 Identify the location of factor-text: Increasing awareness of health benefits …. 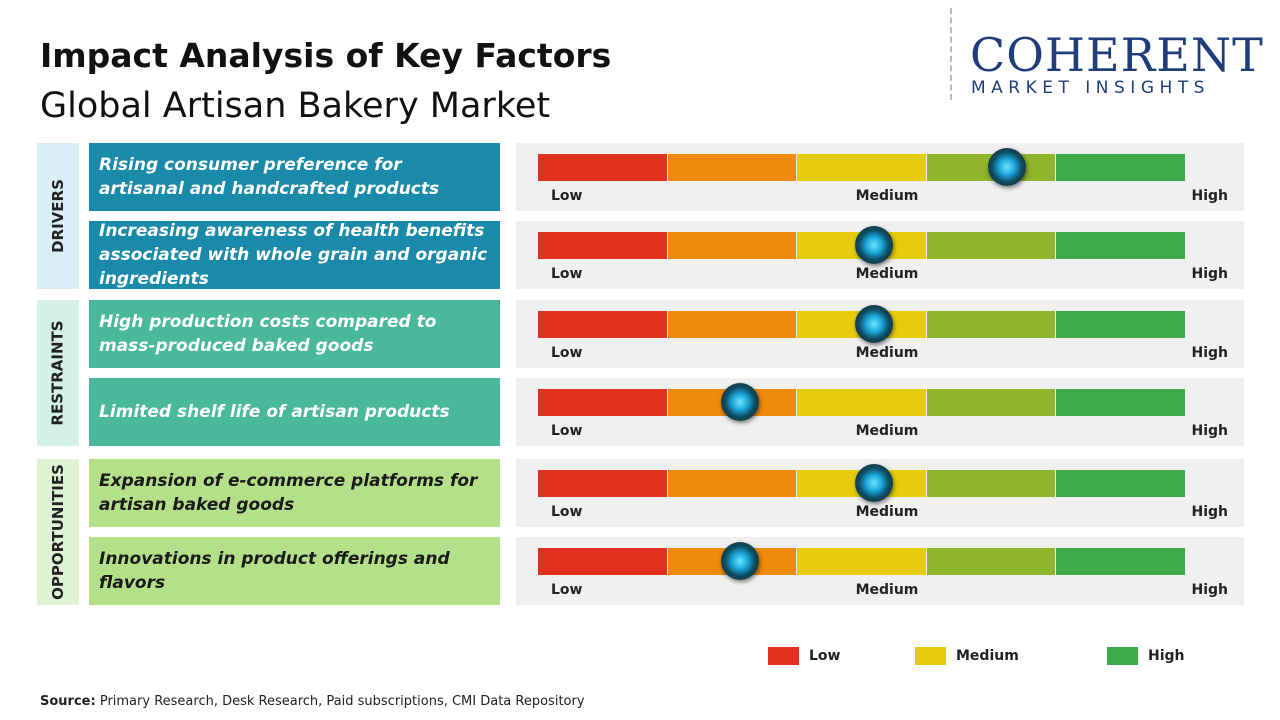
(294, 255).